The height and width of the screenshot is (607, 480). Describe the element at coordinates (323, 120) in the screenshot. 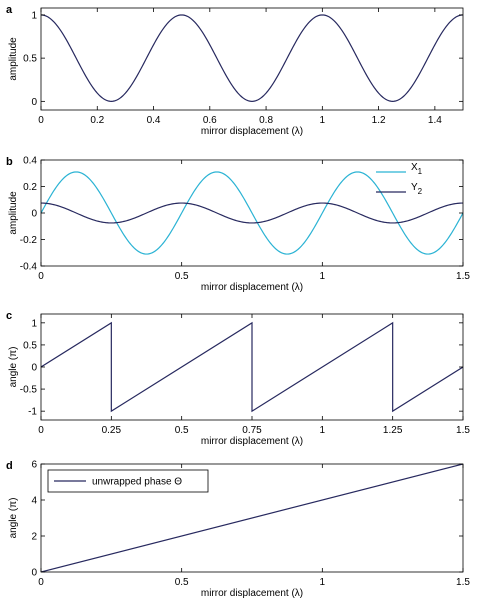

I see `x-tick-label-a: 1` at that location.